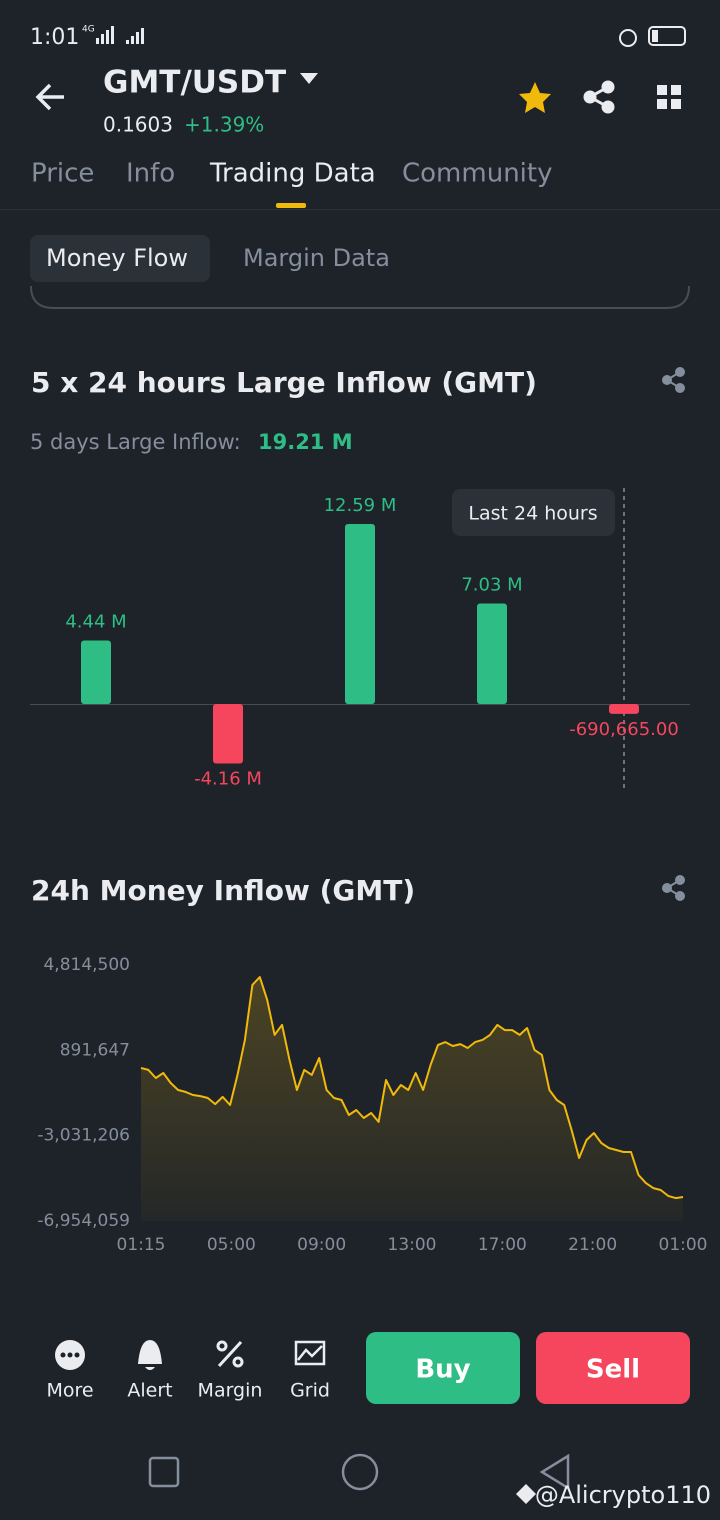 This screenshot has height=1520, width=720. I want to click on status-time: 1:01, so click(54, 37).